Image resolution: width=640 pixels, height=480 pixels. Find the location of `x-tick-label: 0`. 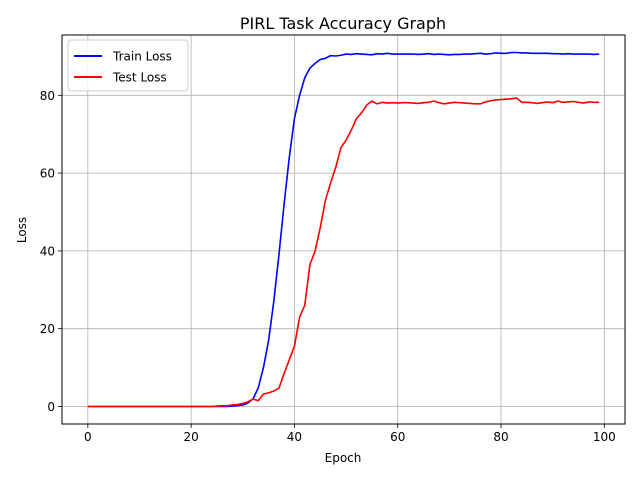

x-tick-label: 0 is located at coordinates (88, 437).